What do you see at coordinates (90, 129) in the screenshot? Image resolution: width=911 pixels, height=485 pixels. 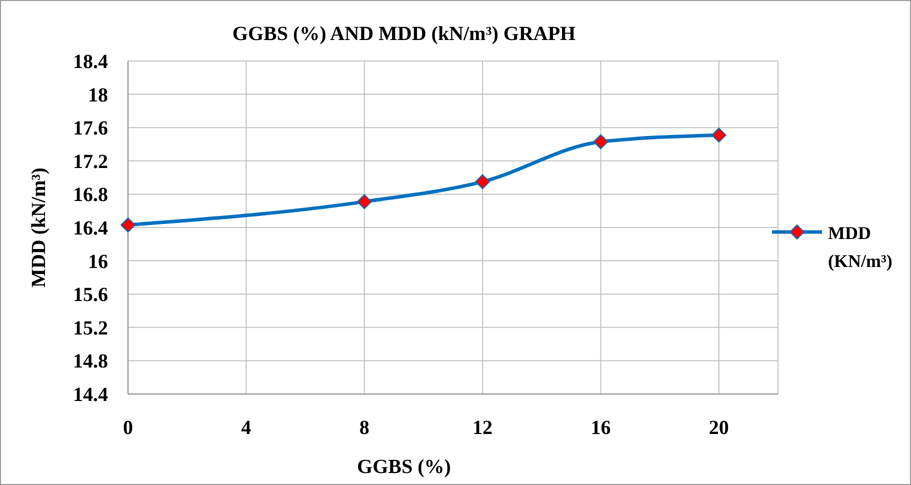 I see `y-tick-label: 17.6` at bounding box center [90, 129].